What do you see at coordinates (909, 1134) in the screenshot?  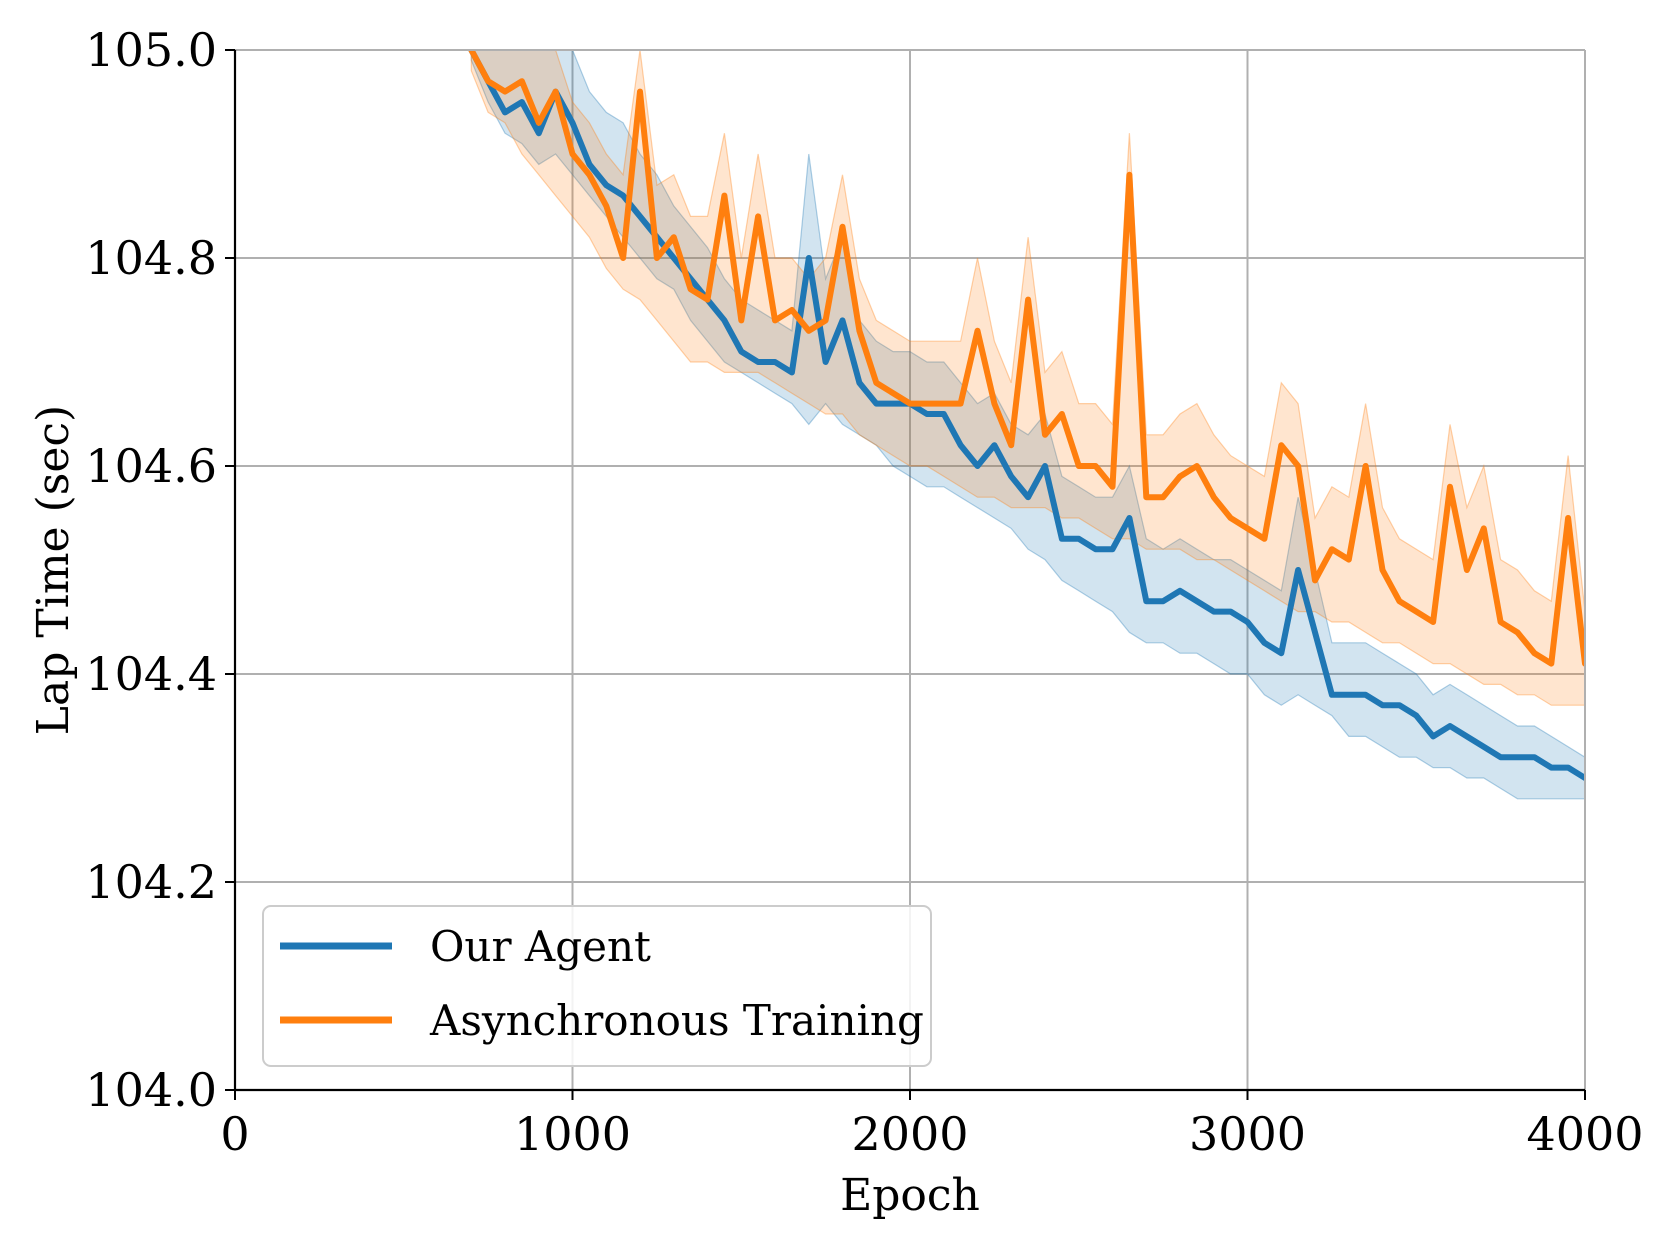 I see `x-tick-label-2: 2000` at bounding box center [909, 1134].